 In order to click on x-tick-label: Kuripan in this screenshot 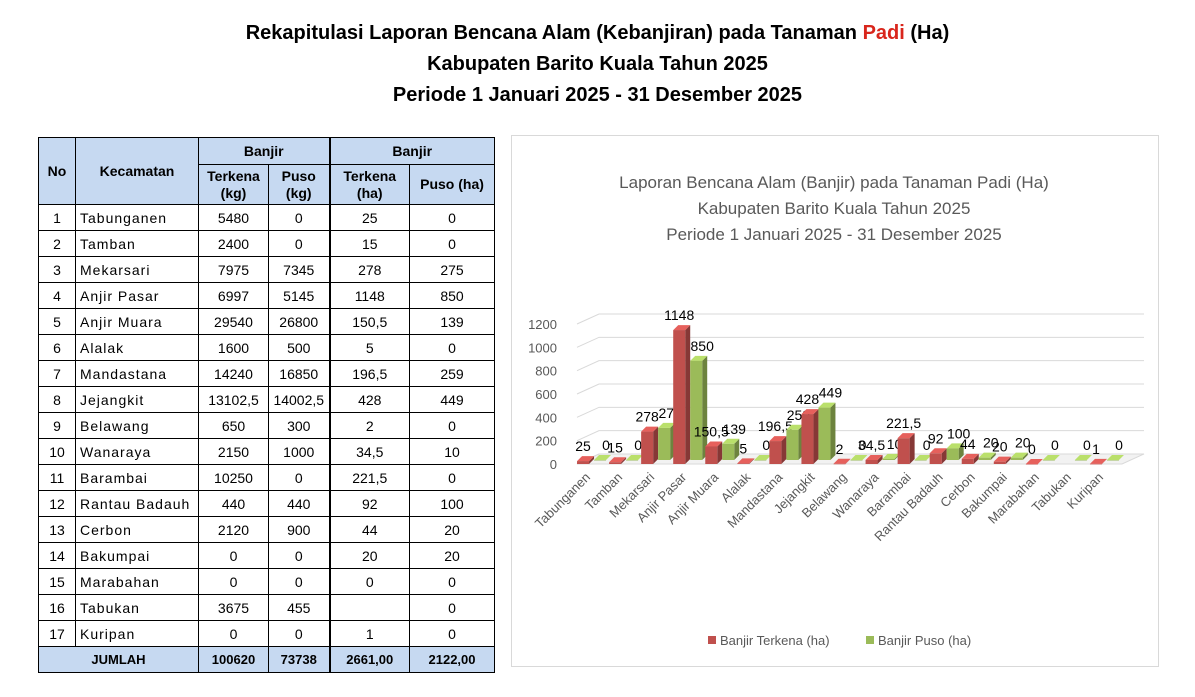, I will do `click(1085, 491)`.